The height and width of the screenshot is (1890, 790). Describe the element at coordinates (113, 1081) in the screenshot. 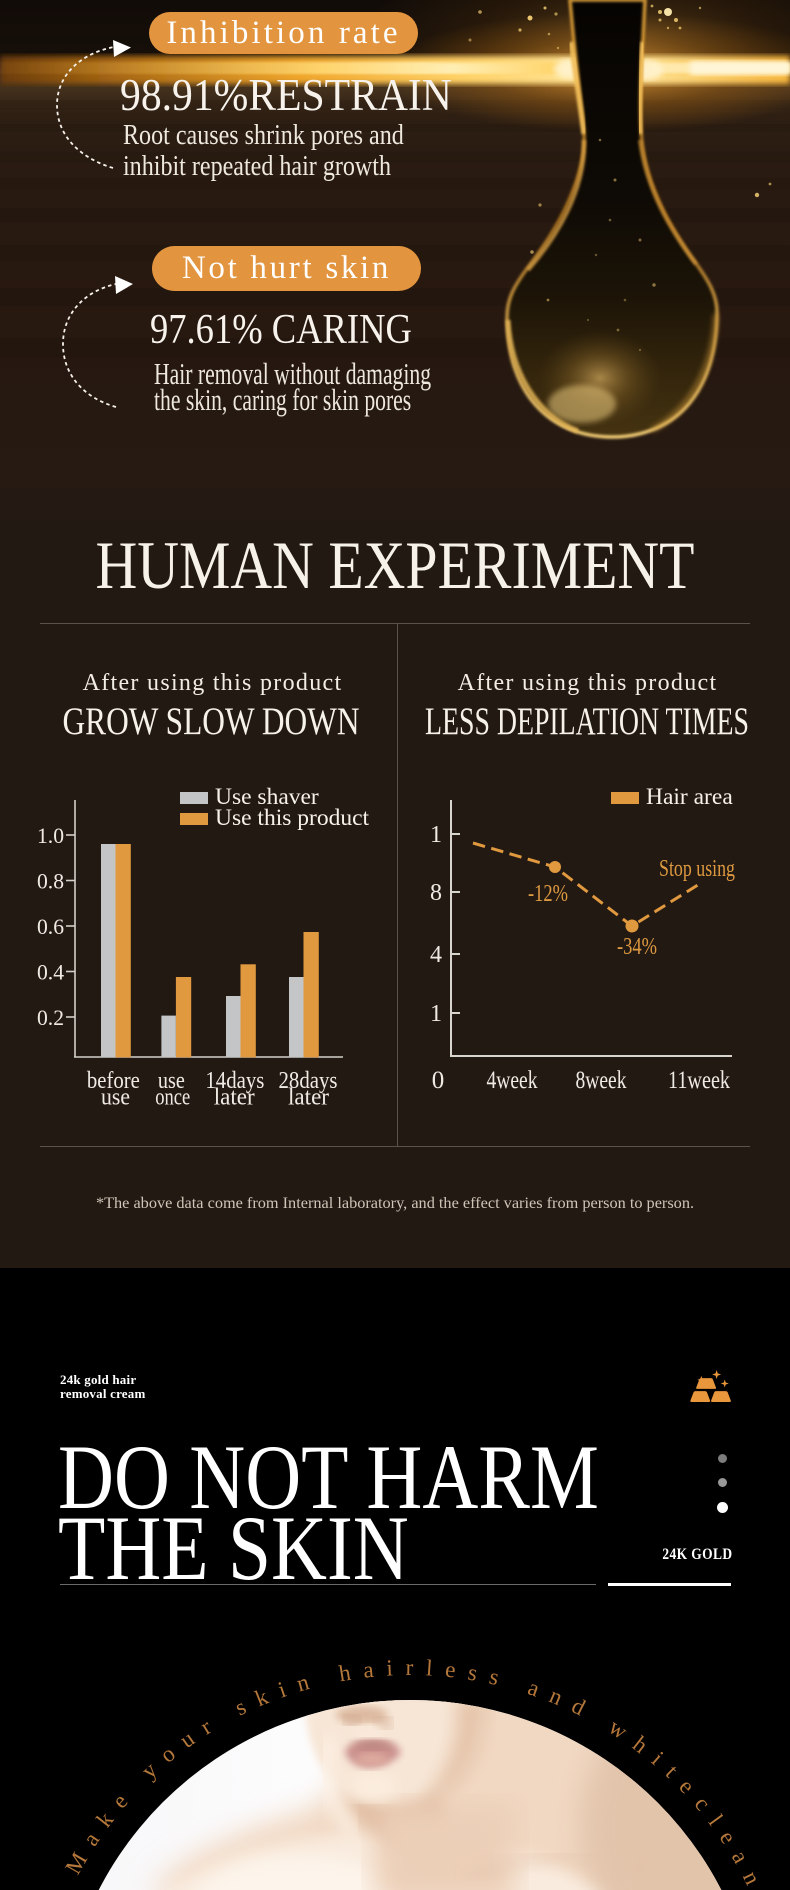

I see `svg-text: before` at that location.